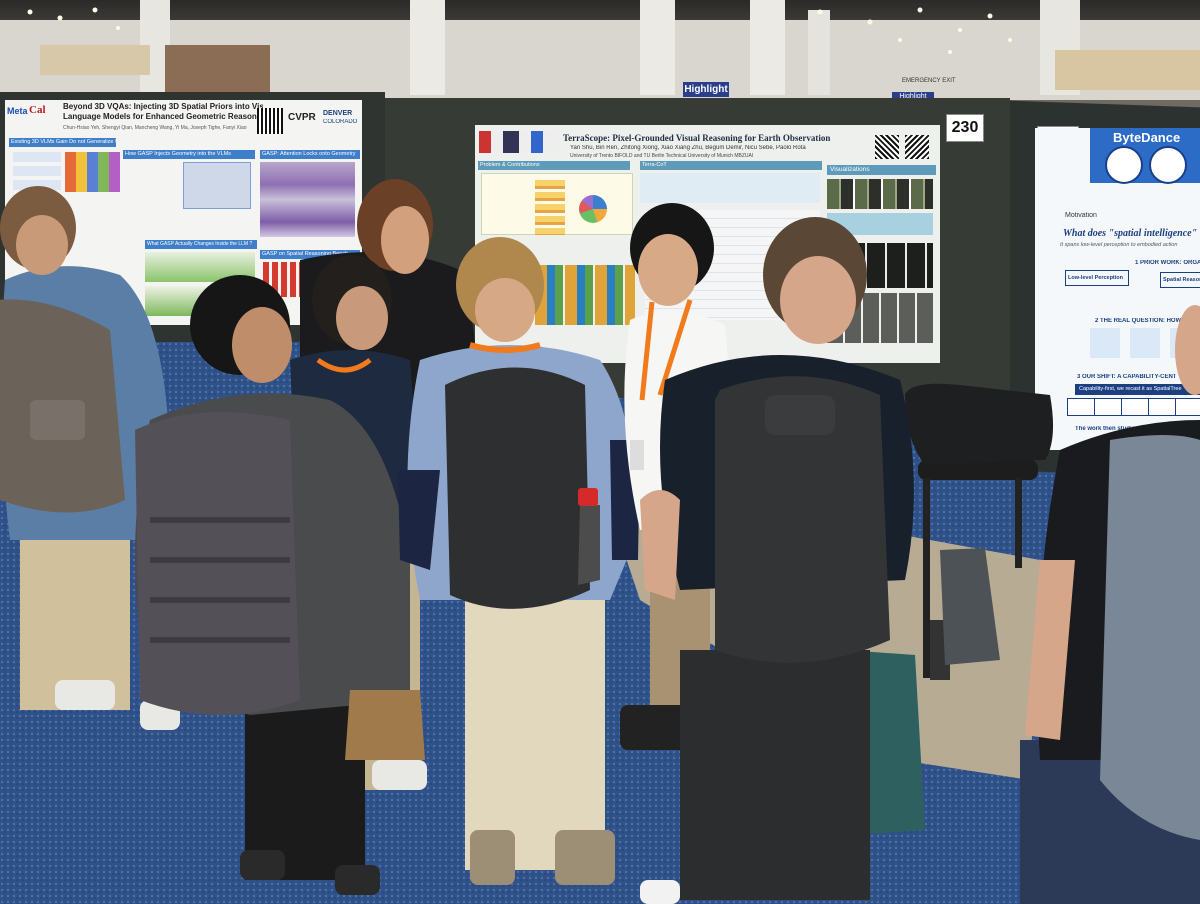 Image resolution: width=1200 pixels, height=904 pixels. I want to click on person-right-edge, so click(1110, 604).